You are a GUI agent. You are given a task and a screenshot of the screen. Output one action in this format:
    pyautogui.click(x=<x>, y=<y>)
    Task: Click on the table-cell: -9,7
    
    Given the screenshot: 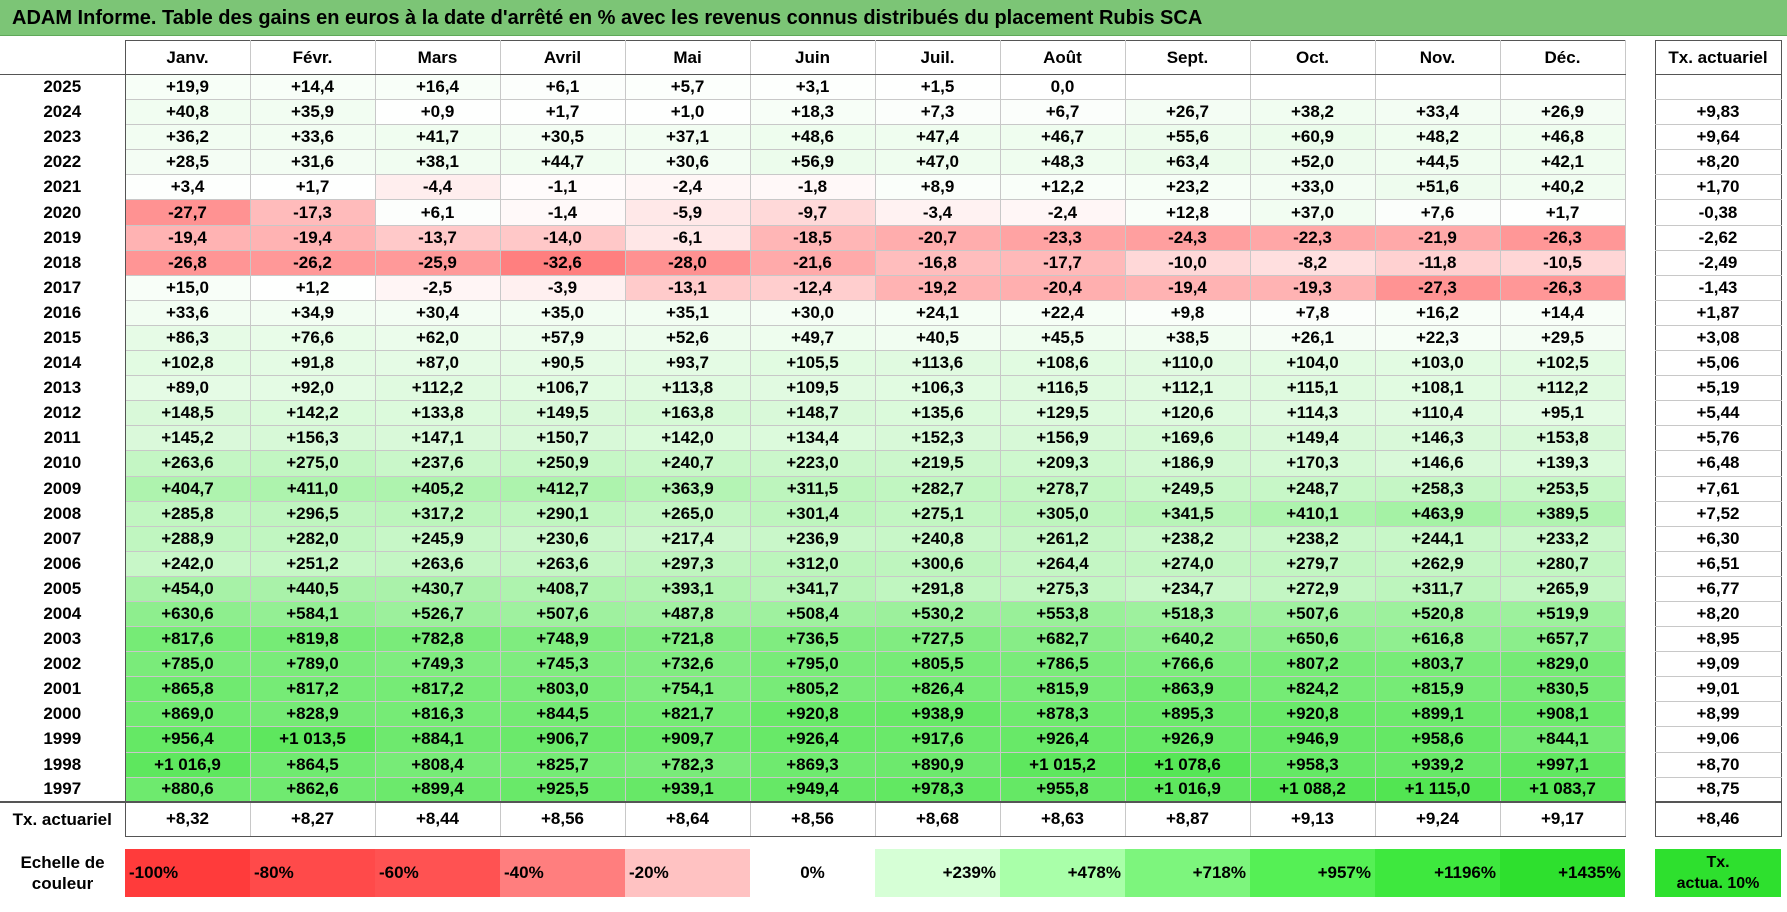 What is the action you would take?
    pyautogui.click(x=812, y=212)
    